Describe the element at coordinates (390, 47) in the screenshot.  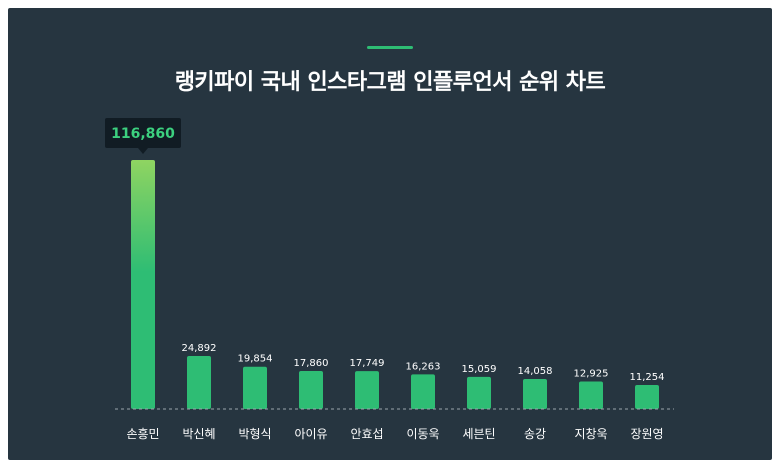
I see `title-accent-bar` at that location.